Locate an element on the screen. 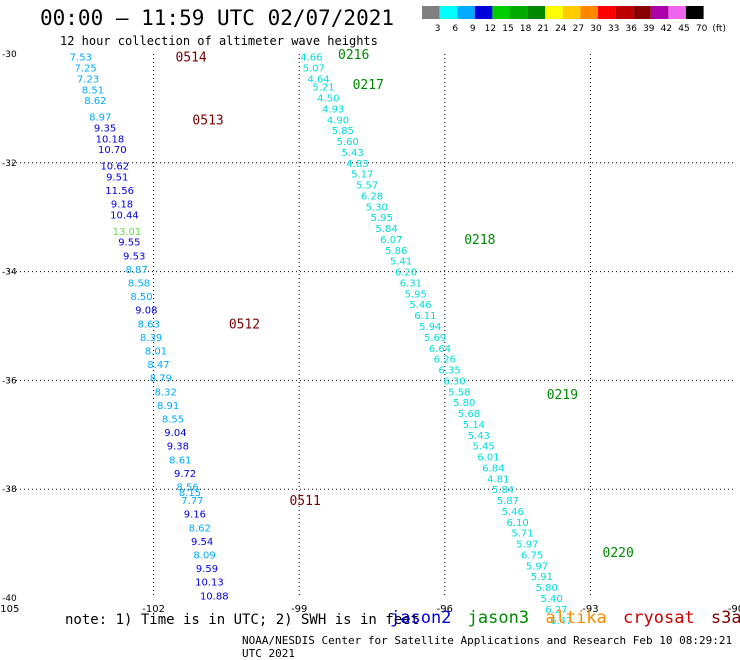 The height and width of the screenshot is (660, 740). swh-value: 5.43 is located at coordinates (352, 153).